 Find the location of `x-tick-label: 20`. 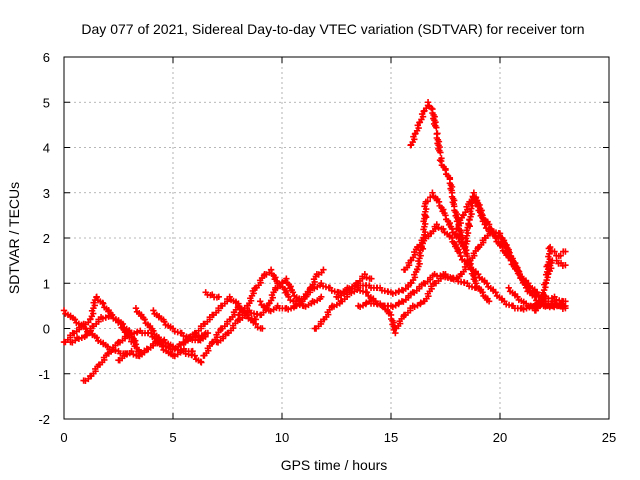

x-tick-label: 20 is located at coordinates (500, 437).